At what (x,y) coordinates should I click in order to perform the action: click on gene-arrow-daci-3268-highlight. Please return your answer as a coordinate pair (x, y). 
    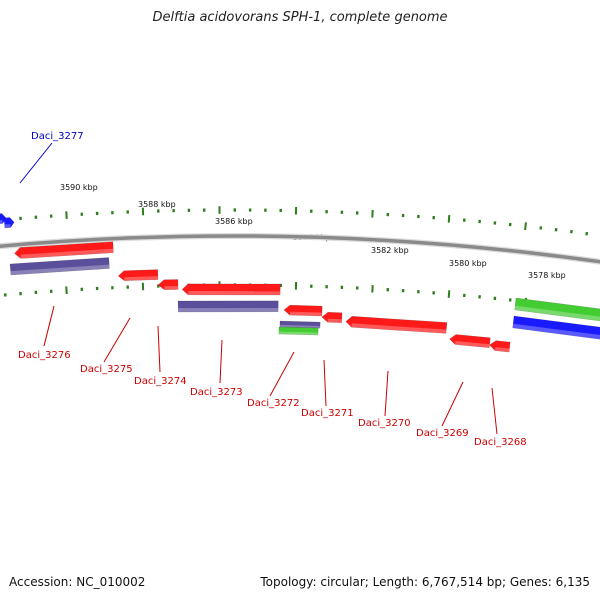
    Looking at the image, I should click on (502, 350).